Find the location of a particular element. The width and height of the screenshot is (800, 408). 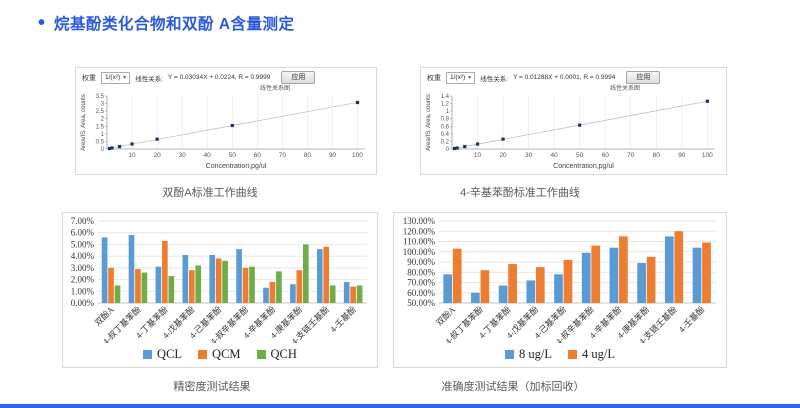

legend-label: QCL is located at coordinates (170, 353).